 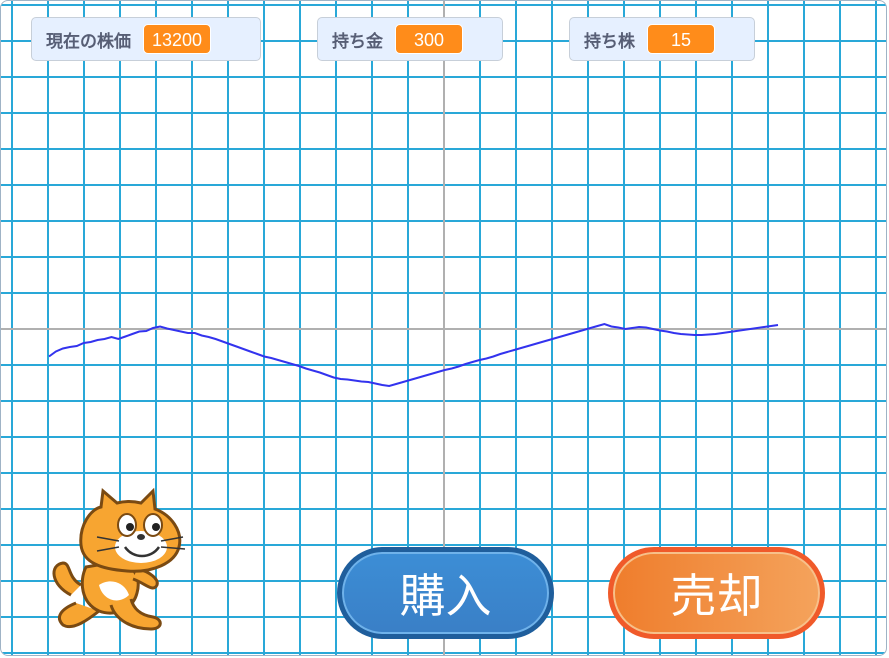 I want to click on monitor-current-price: 現在の株価 13200, so click(x=146, y=39).